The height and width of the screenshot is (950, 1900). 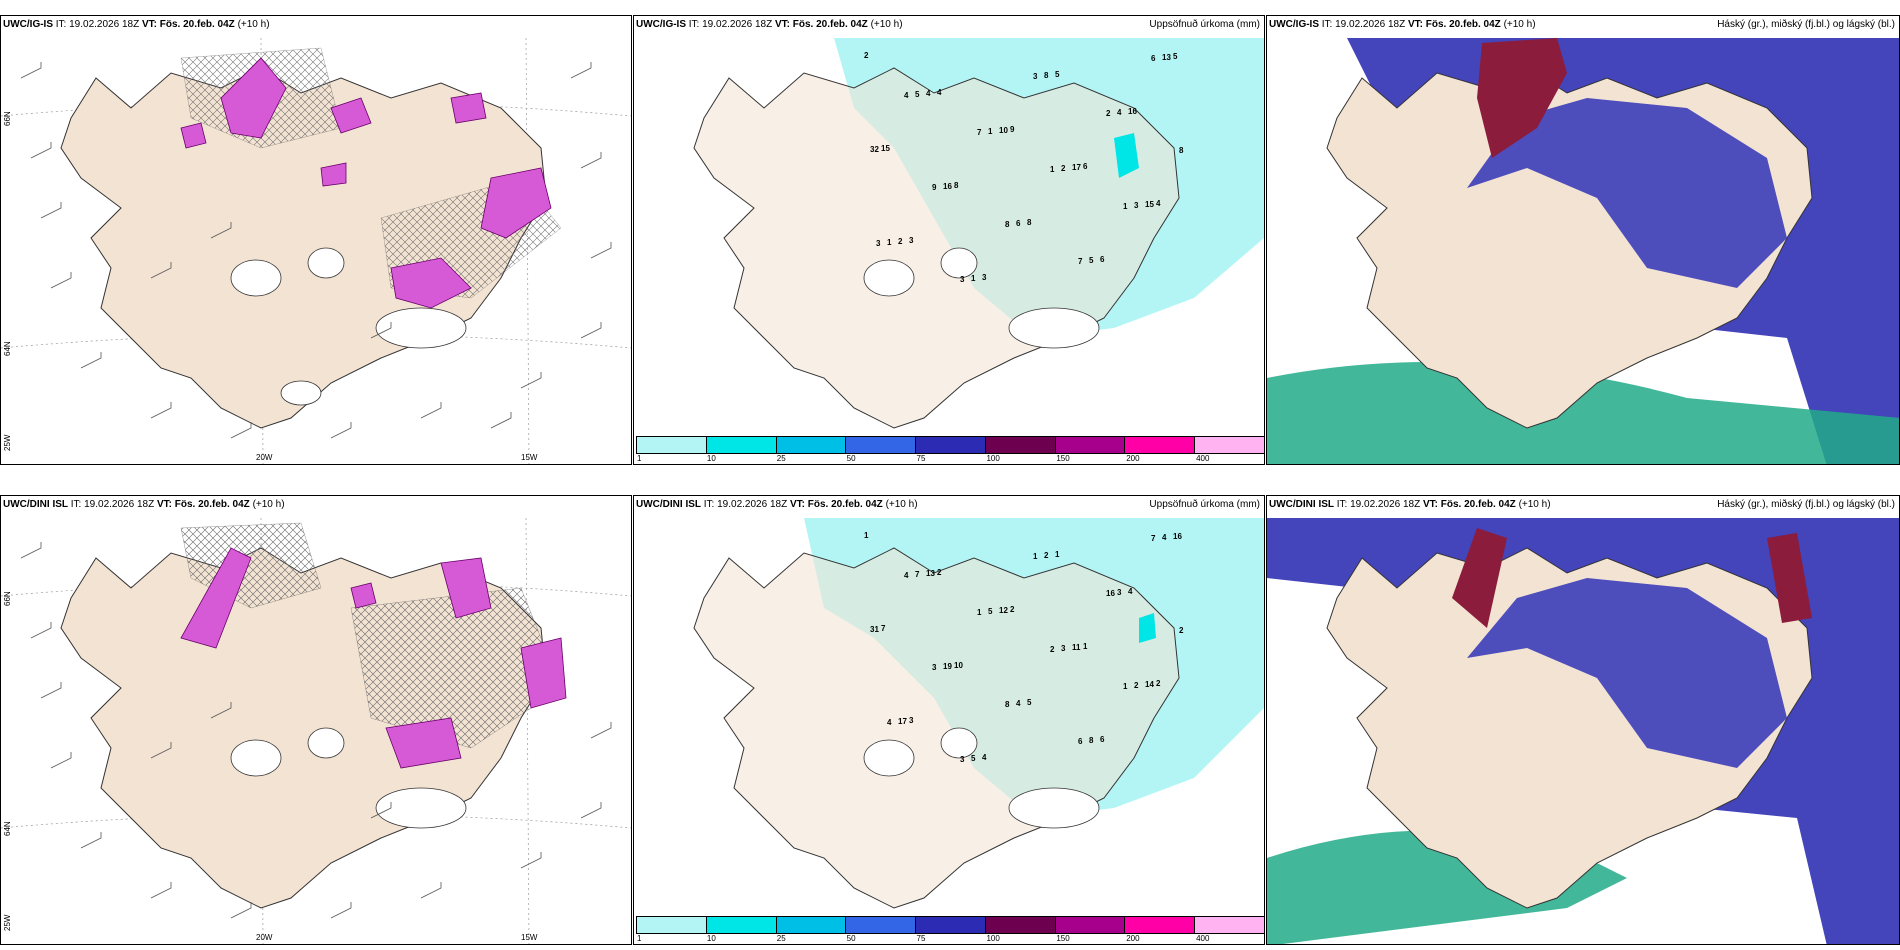 What do you see at coordinates (1133, 938) in the screenshot?
I see `colorbar-label: 200` at bounding box center [1133, 938].